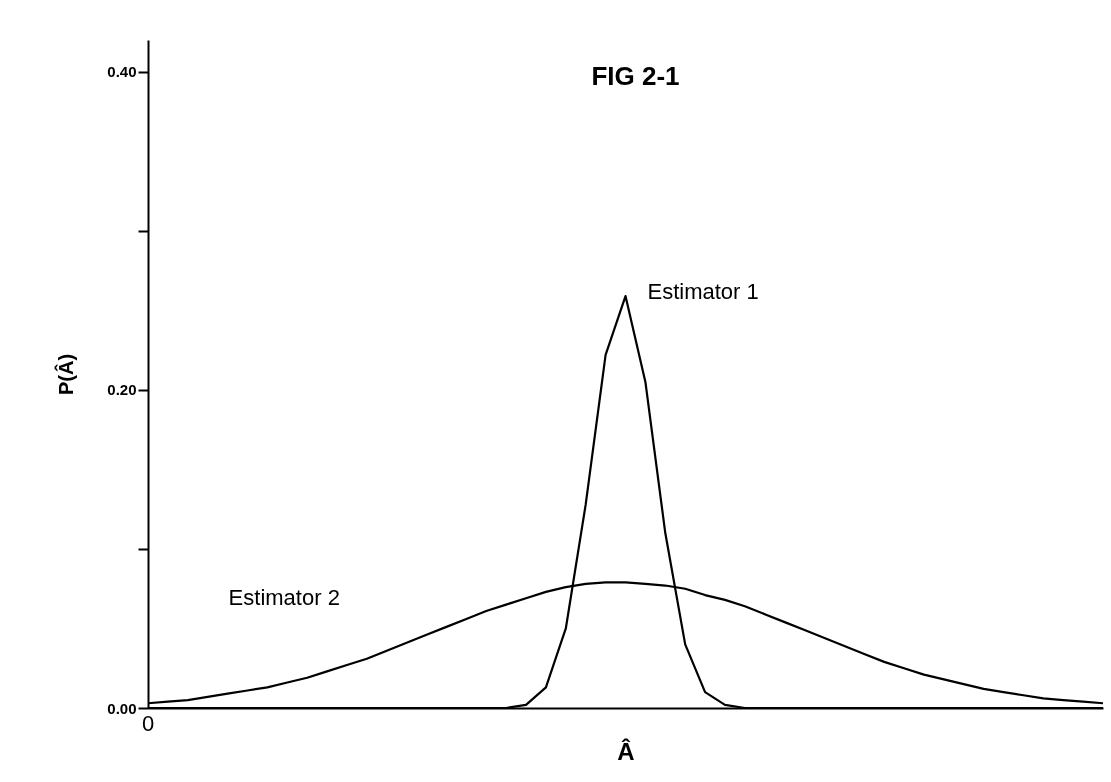  I want to click on y-tick-label: 0.00, so click(122, 708).